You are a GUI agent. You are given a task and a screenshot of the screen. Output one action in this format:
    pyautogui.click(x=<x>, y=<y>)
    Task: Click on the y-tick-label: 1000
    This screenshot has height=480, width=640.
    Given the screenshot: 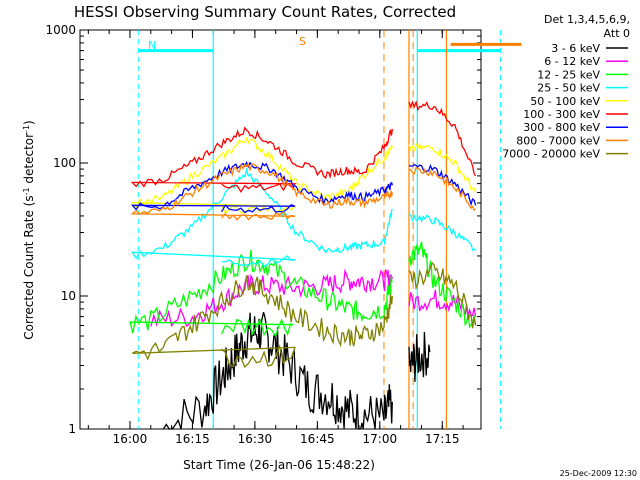 What is the action you would take?
    pyautogui.click(x=60, y=30)
    